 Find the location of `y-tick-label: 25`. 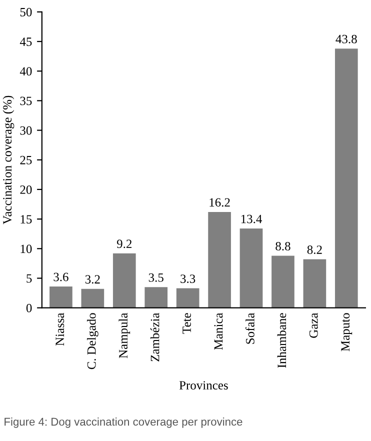

y-tick-label: 25 is located at coordinates (26, 160).